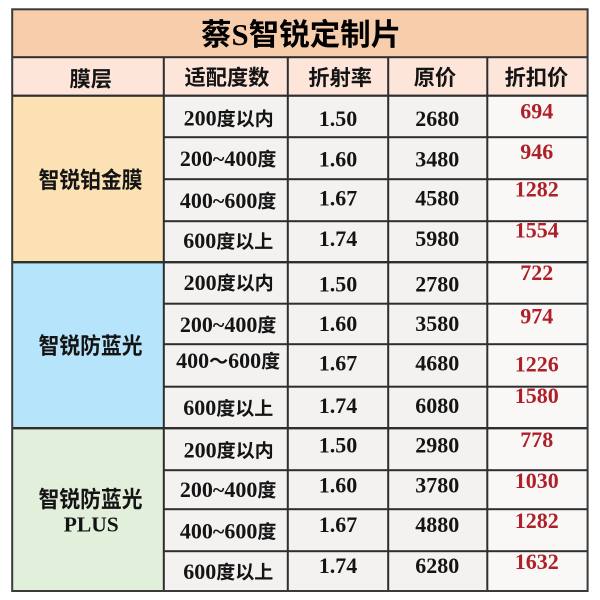 Image resolution: width=600 pixels, height=600 pixels. What do you see at coordinates (437, 484) in the screenshot?
I see `svg-text: 3780` at bounding box center [437, 484].